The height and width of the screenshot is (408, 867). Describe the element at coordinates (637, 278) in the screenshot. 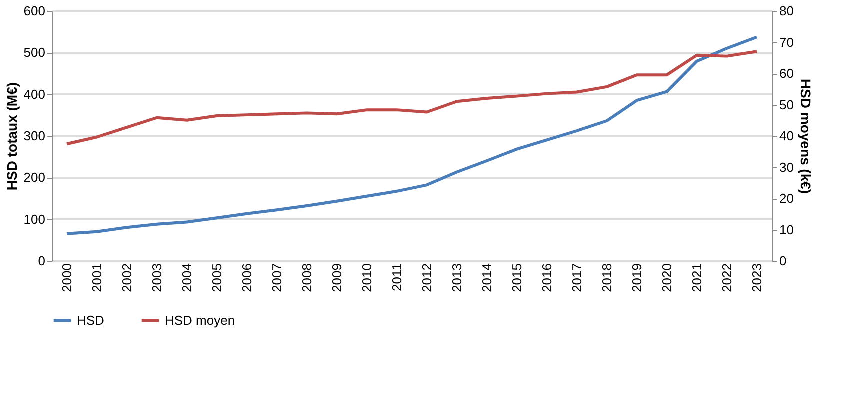

I see `x-tick-label: 2019` at that location.